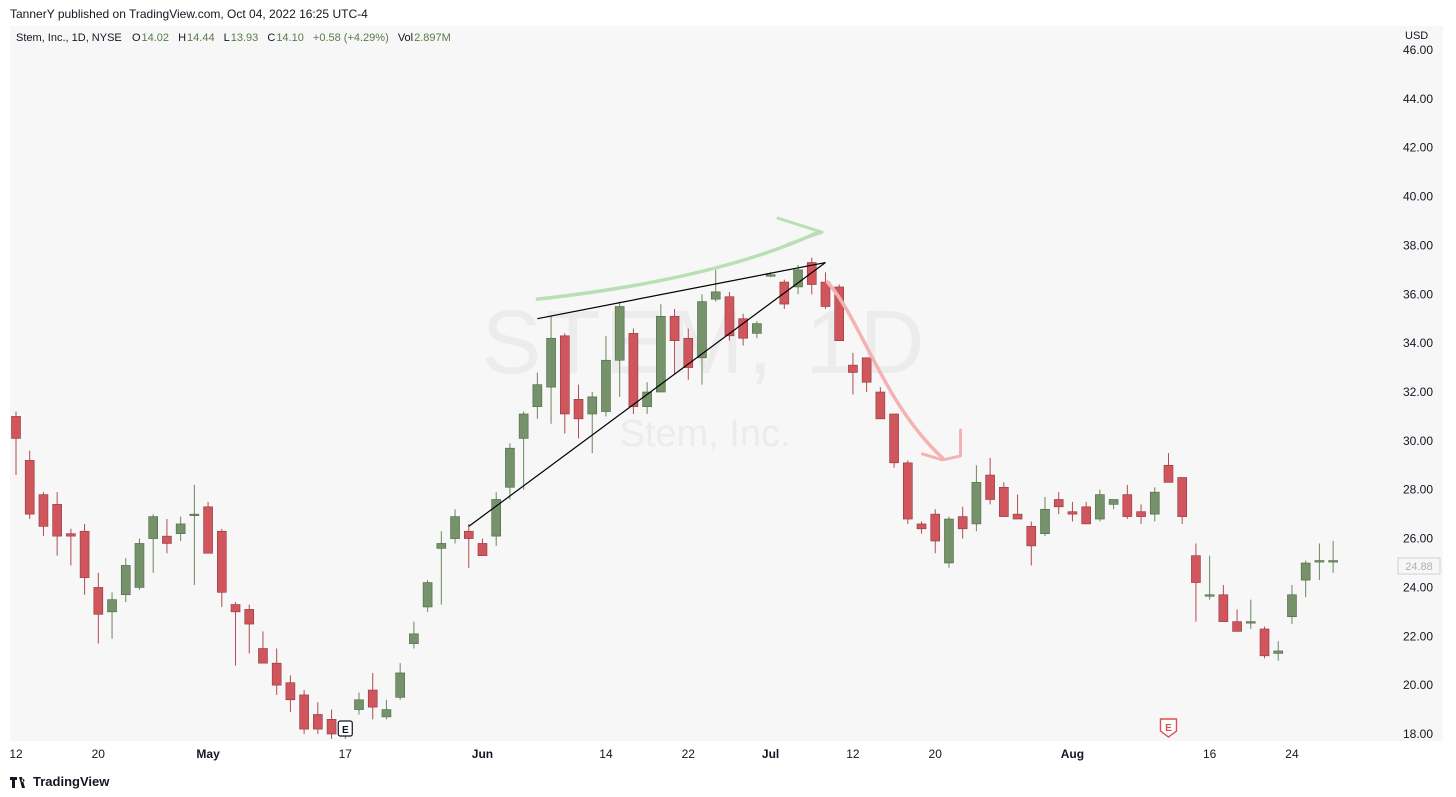 This screenshot has height=797, width=1456. What do you see at coordinates (182, 38) in the screenshot?
I see `legend-high-label: H` at bounding box center [182, 38].